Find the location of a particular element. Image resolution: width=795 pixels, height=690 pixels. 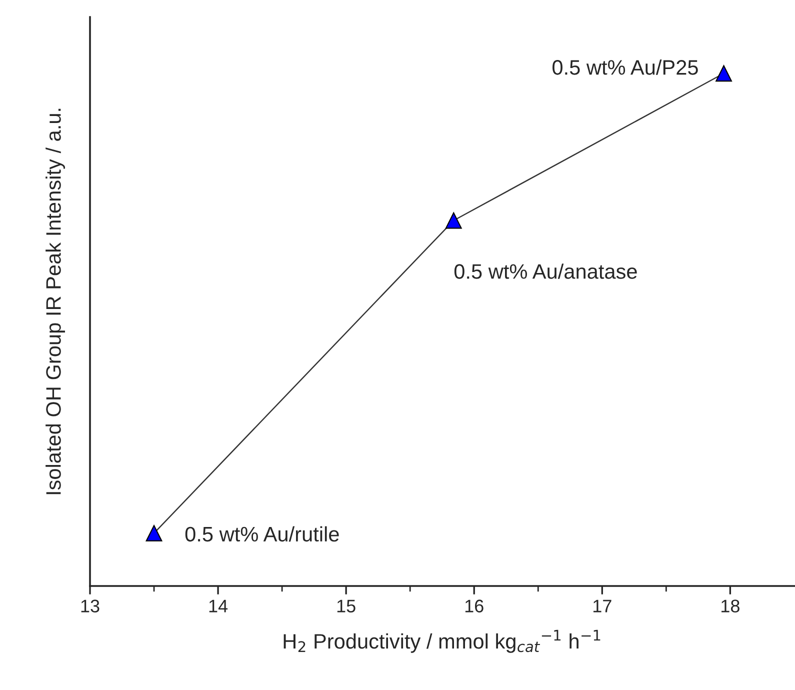

x-axis-title: H$_{2}$ Productivity / mmol kg$_{cat}$$^{−1}$ h$^{−1}$ is located at coordinates (442, 641).